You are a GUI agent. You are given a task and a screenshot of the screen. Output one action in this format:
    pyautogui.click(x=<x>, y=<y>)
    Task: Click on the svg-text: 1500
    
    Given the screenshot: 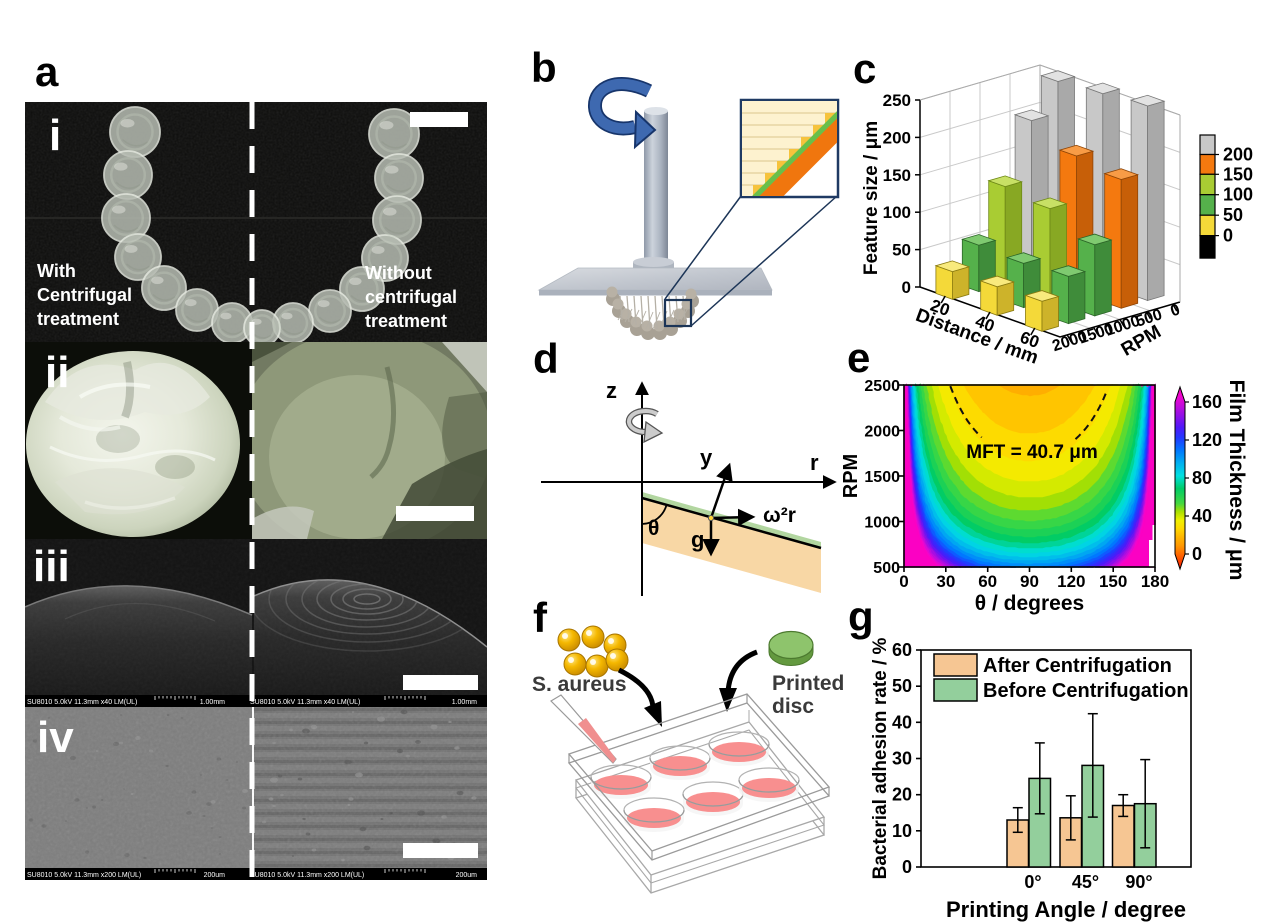 What is the action you would take?
    pyautogui.click(x=882, y=477)
    